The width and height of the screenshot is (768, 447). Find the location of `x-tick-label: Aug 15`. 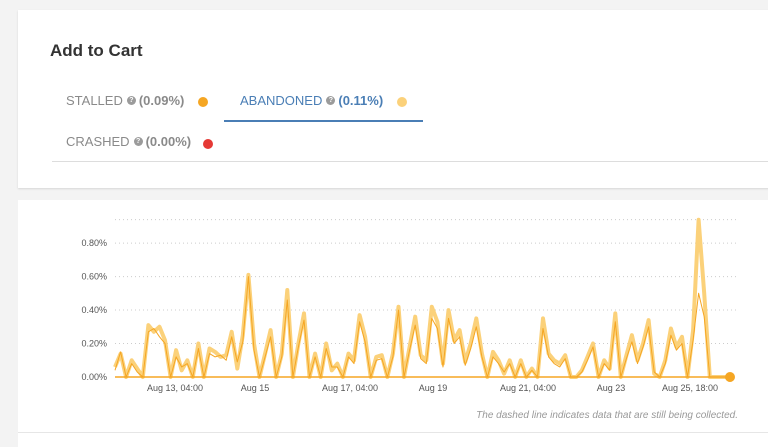

x-tick-label: Aug 15 is located at coordinates (255, 388).